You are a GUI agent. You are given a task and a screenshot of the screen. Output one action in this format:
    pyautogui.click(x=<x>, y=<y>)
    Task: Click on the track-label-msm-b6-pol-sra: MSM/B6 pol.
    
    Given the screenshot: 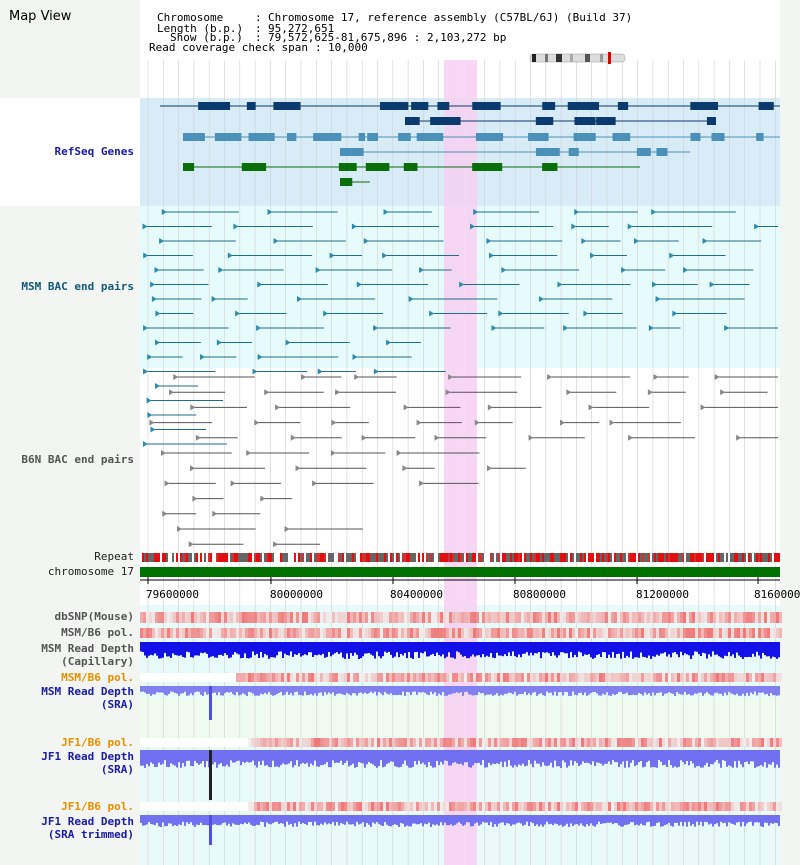 What is the action you would take?
    pyautogui.click(x=97, y=677)
    